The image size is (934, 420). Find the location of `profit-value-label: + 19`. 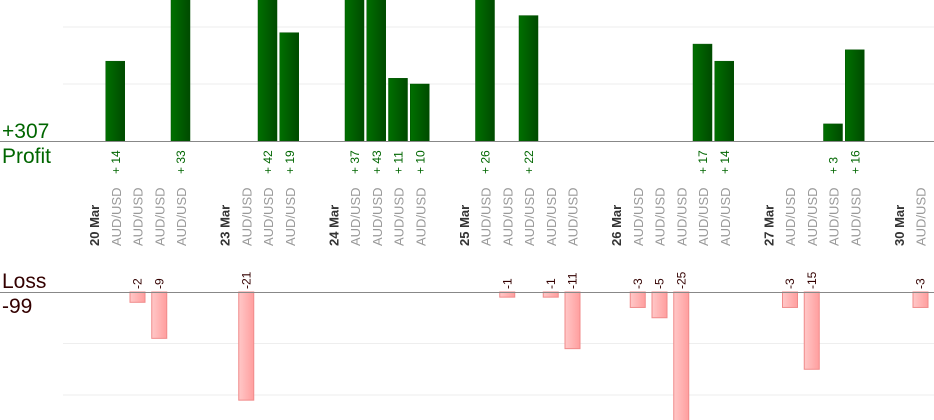

profit-value-label: + 19 is located at coordinates (290, 162).